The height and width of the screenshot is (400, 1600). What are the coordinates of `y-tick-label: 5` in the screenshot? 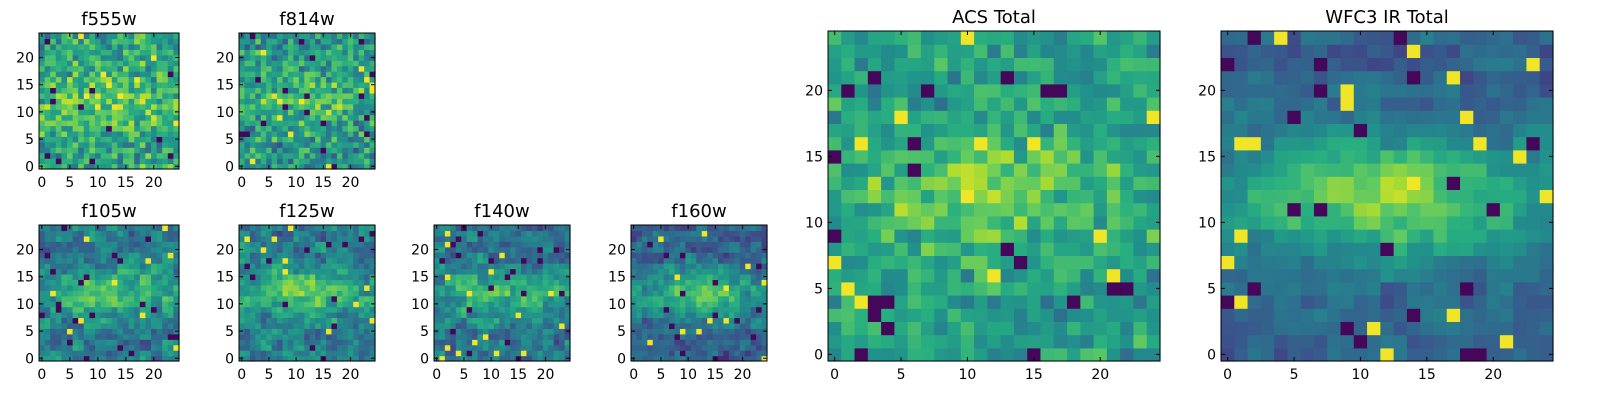 It's located at (229, 332).